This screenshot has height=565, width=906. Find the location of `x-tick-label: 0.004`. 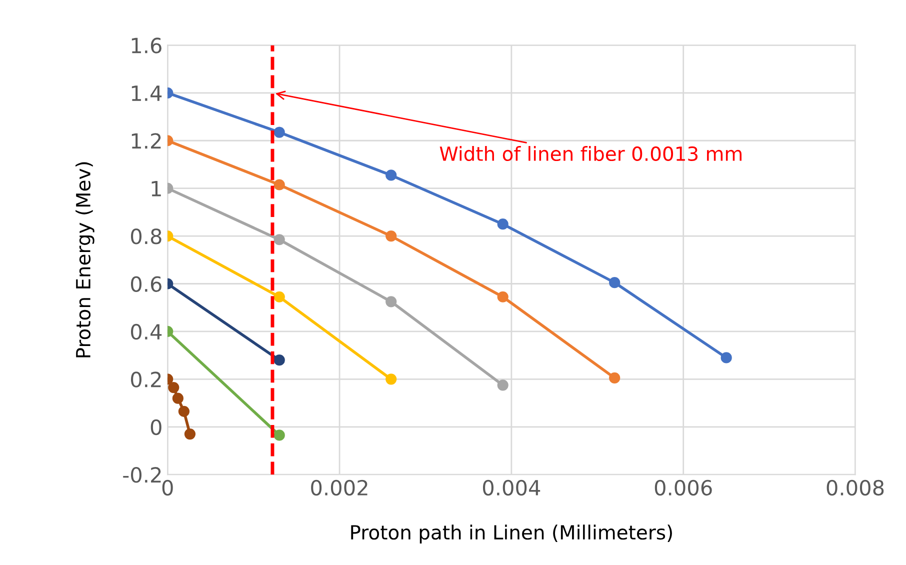

x-tick-label: 0.004 is located at coordinates (511, 488).